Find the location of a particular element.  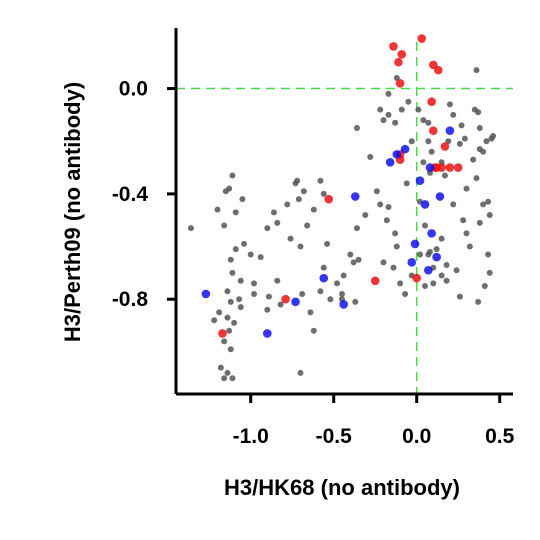

x-axis-title: H3/HK68 (no antibody) is located at coordinates (342, 487).